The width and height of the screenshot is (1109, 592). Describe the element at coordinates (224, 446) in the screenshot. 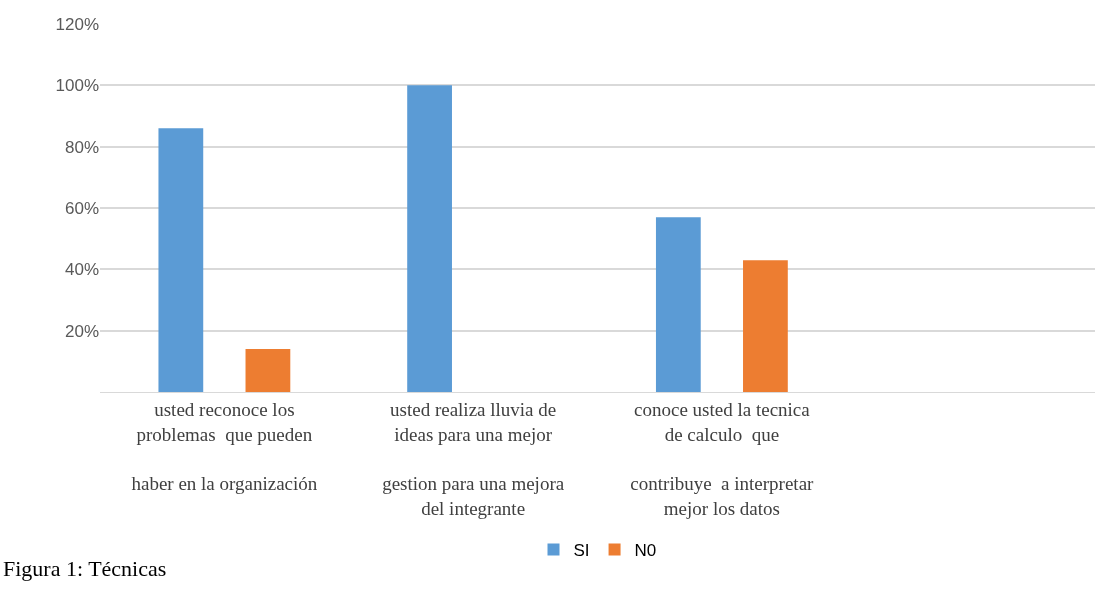

I see `category-label: usted reconoce los problemas que pueden haber en la organización` at that location.